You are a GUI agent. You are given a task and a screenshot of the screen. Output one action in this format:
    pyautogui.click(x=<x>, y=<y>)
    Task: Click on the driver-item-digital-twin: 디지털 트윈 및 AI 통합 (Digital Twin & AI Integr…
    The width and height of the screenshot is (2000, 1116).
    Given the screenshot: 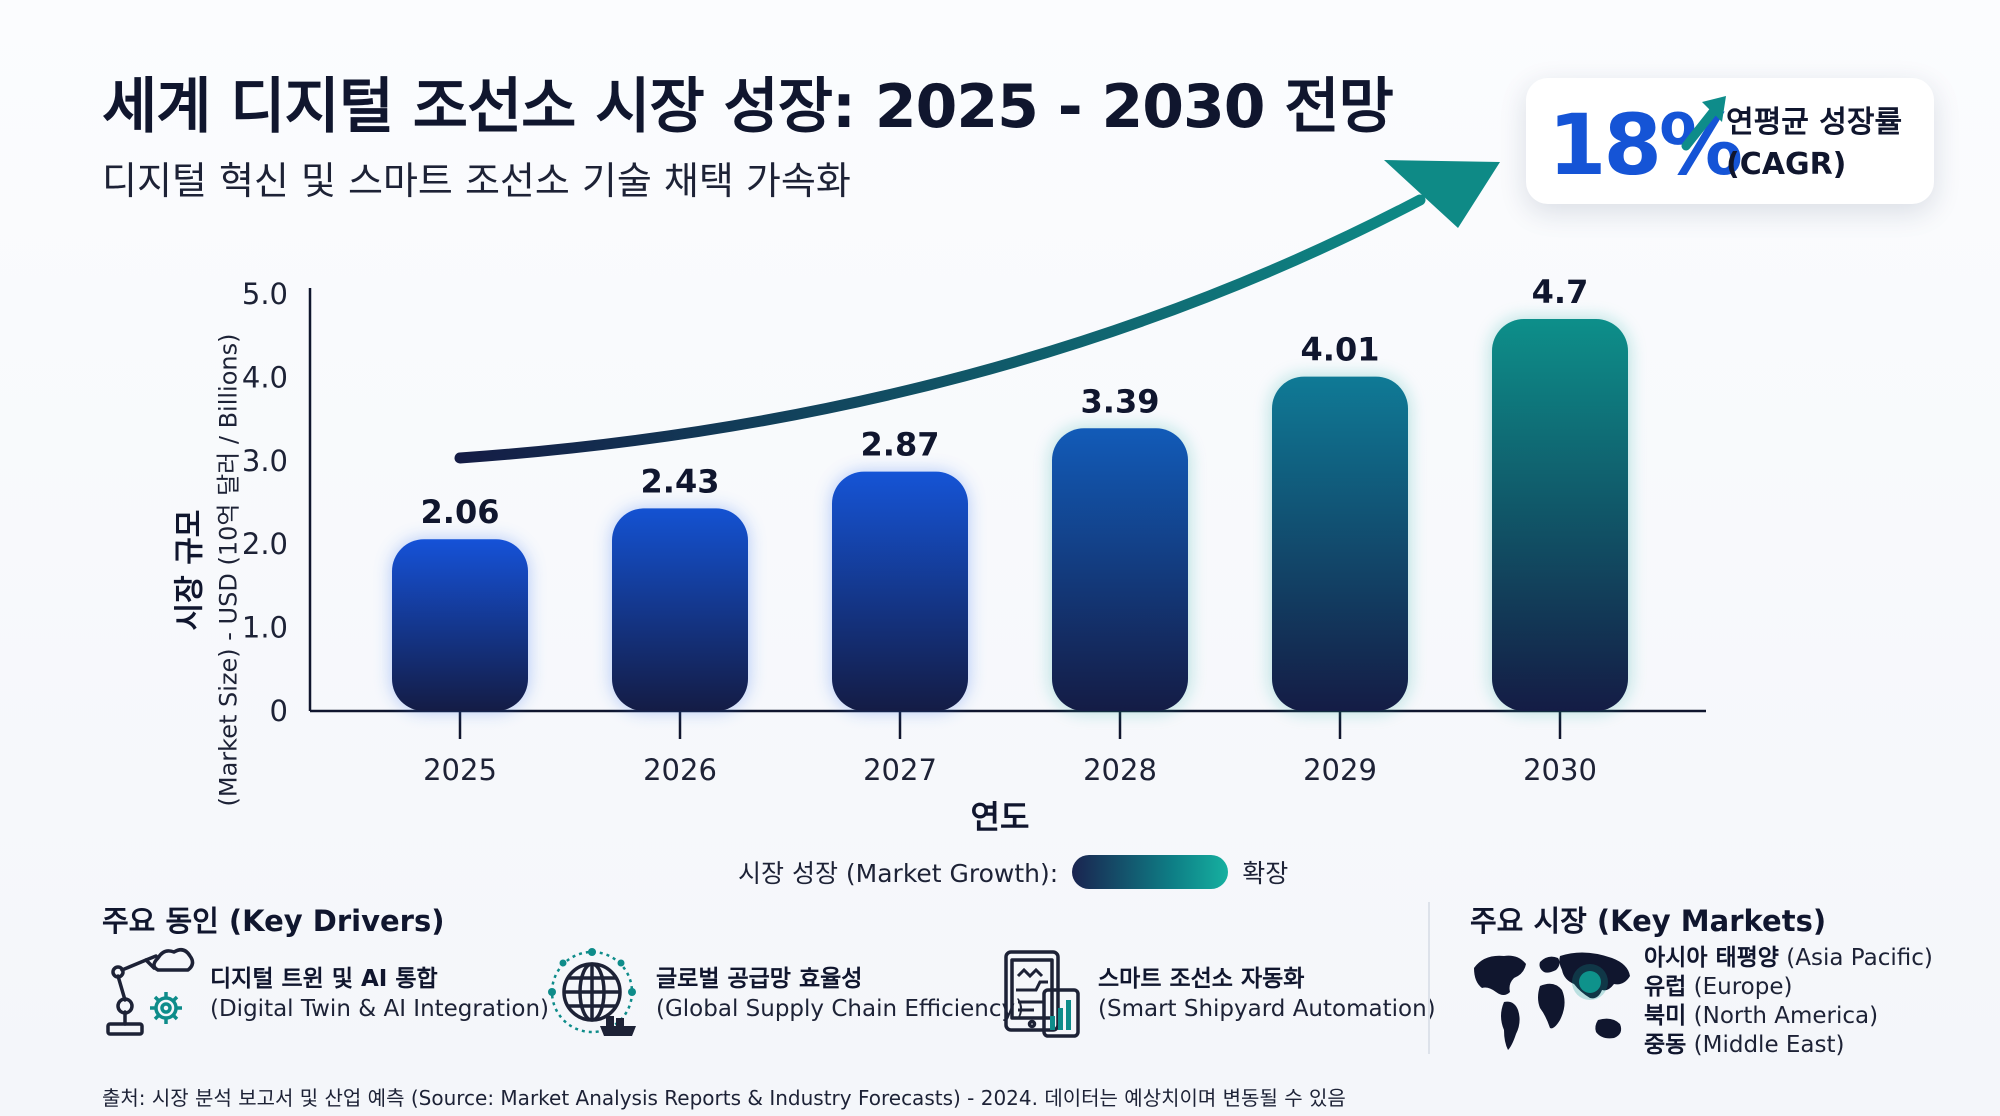 What is the action you would take?
    pyautogui.click(x=324, y=994)
    